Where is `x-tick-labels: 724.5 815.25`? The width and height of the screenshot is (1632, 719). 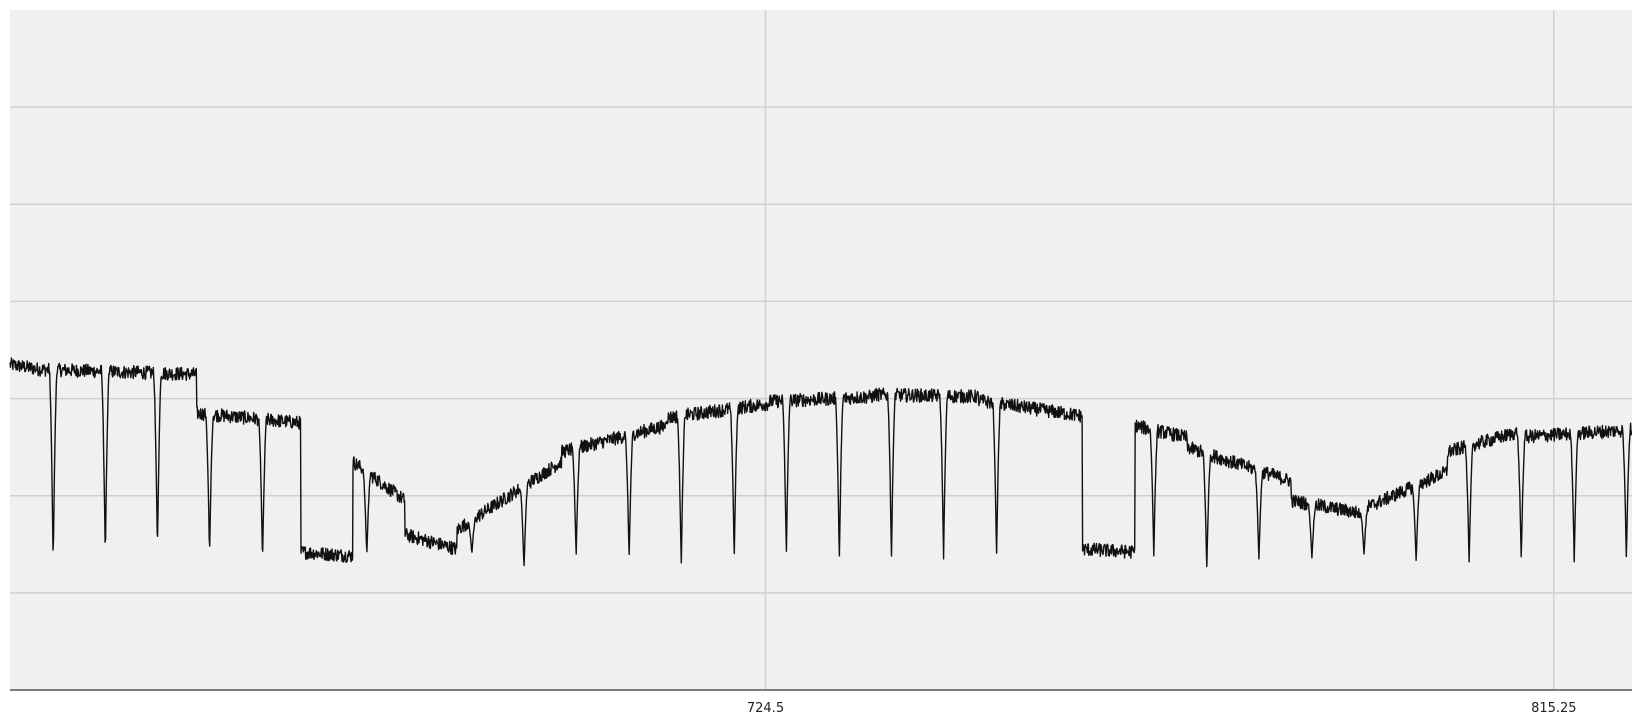 x-tick-labels: 724.5 815.25 is located at coordinates (1162, 708).